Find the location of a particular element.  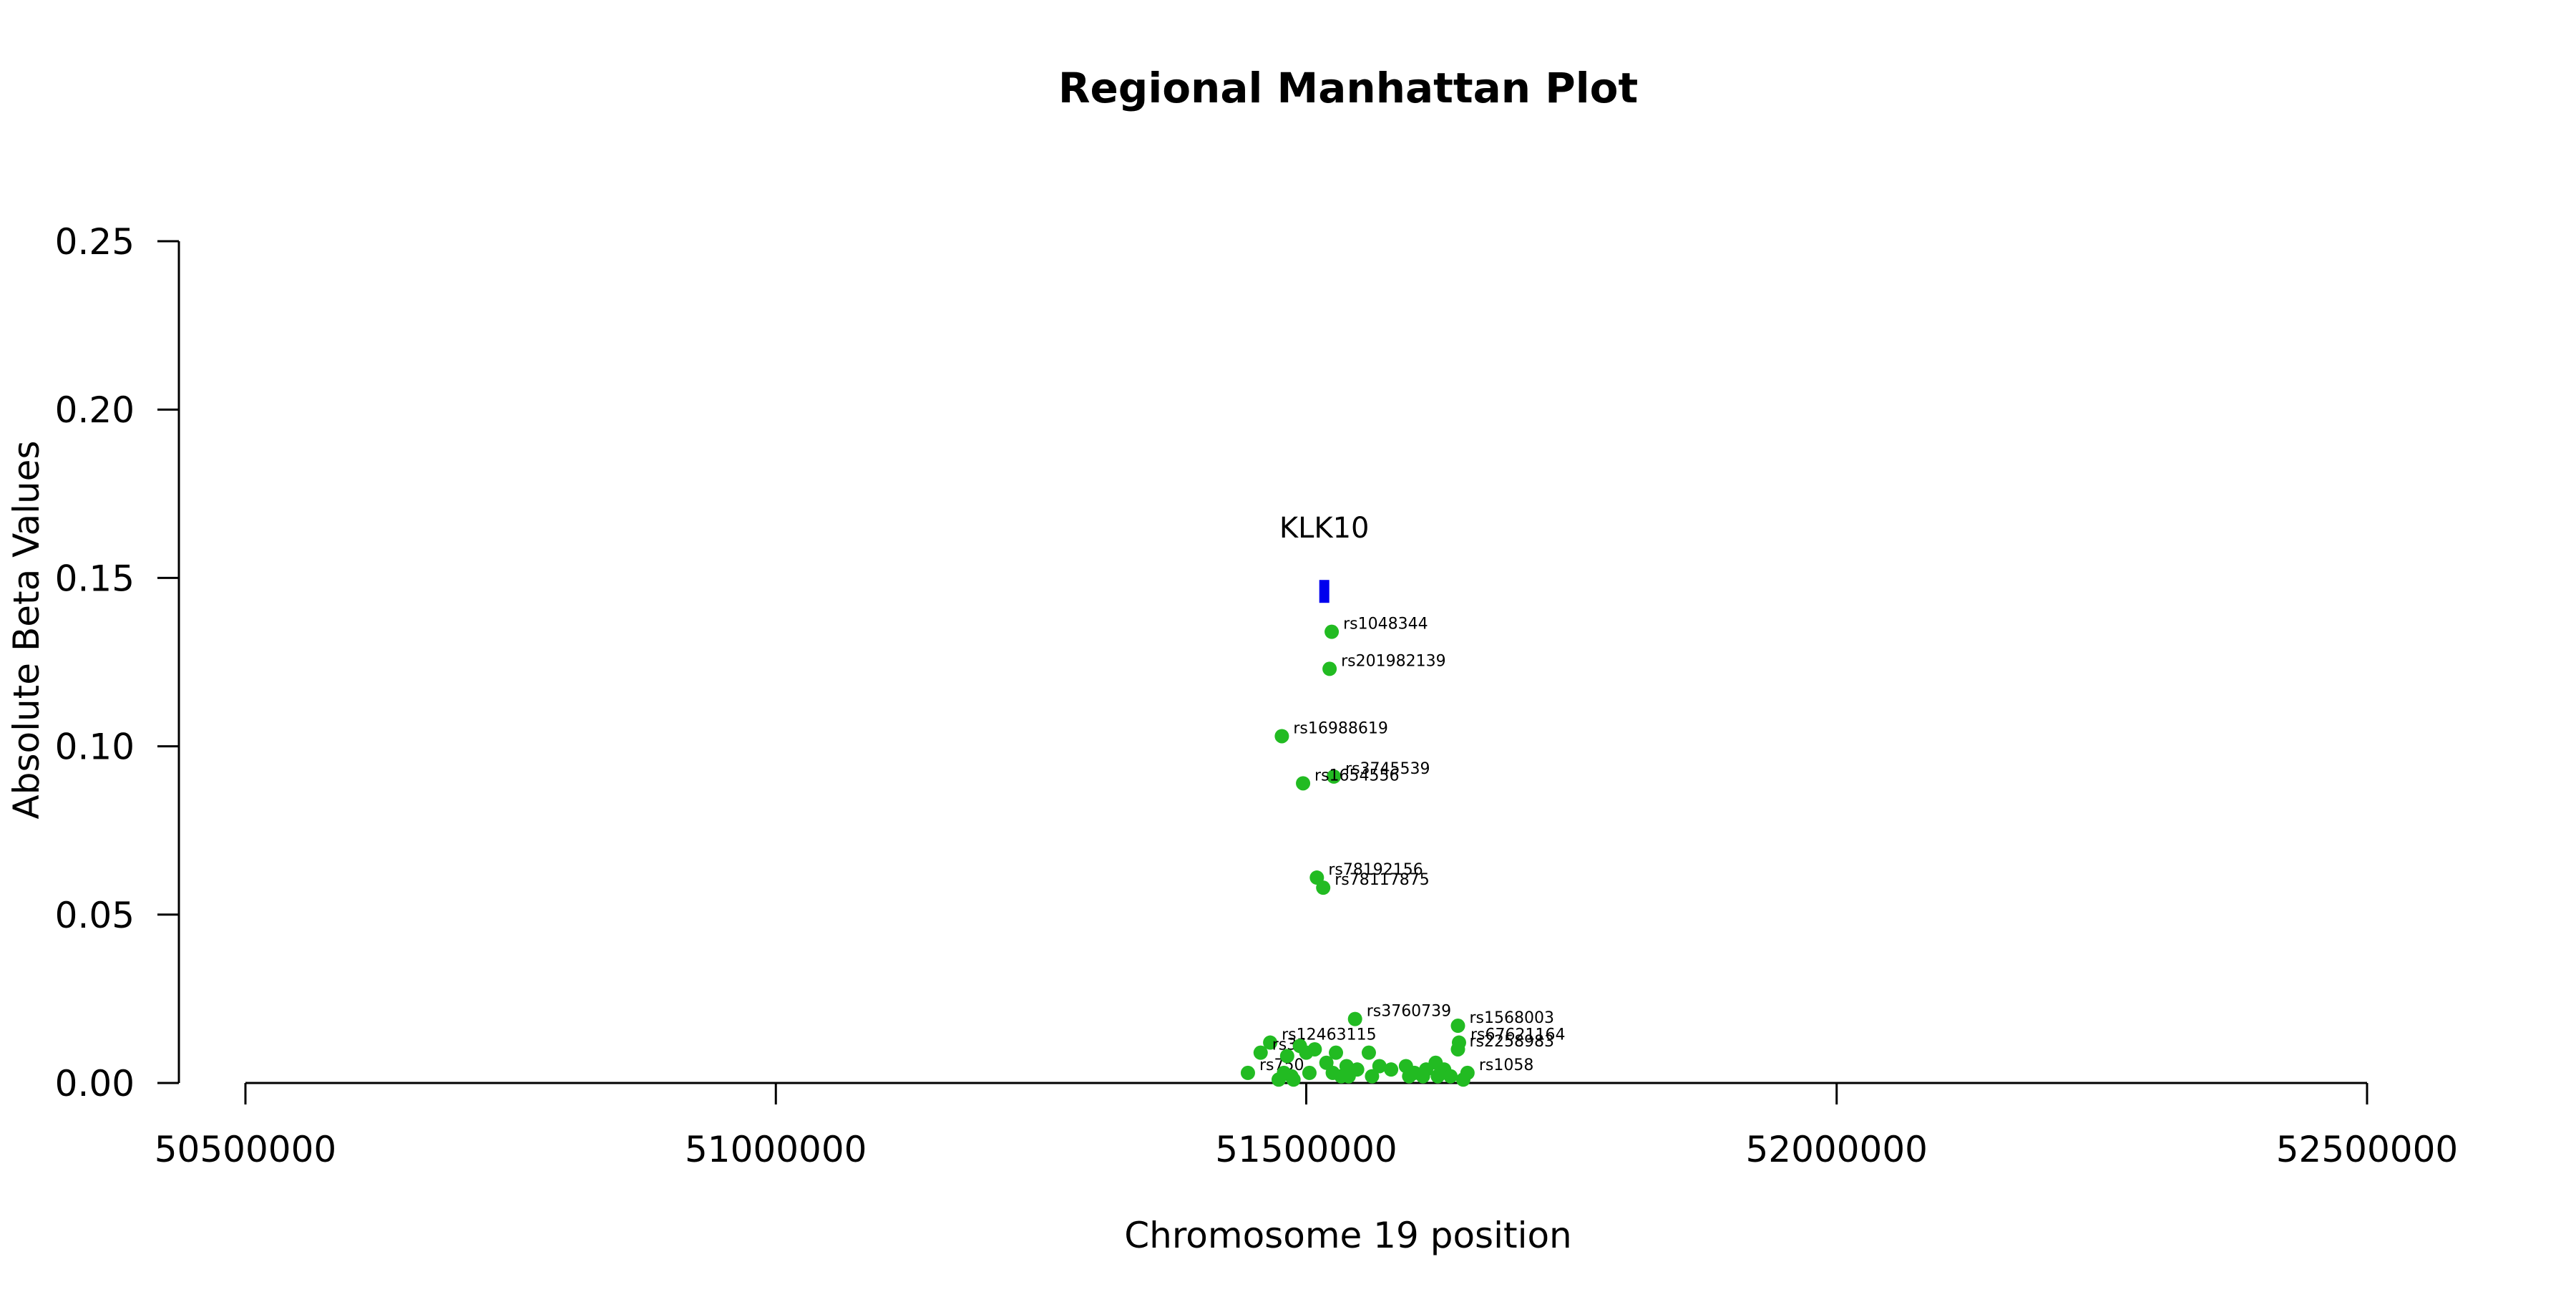

y-tick-label: 0.00 is located at coordinates (95, 1083).